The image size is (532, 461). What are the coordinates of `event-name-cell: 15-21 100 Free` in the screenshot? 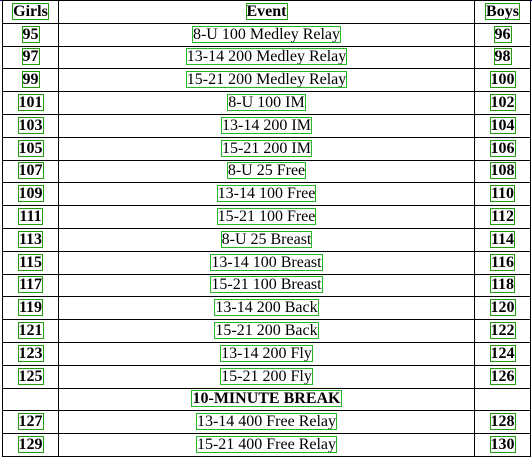 It's located at (266, 217).